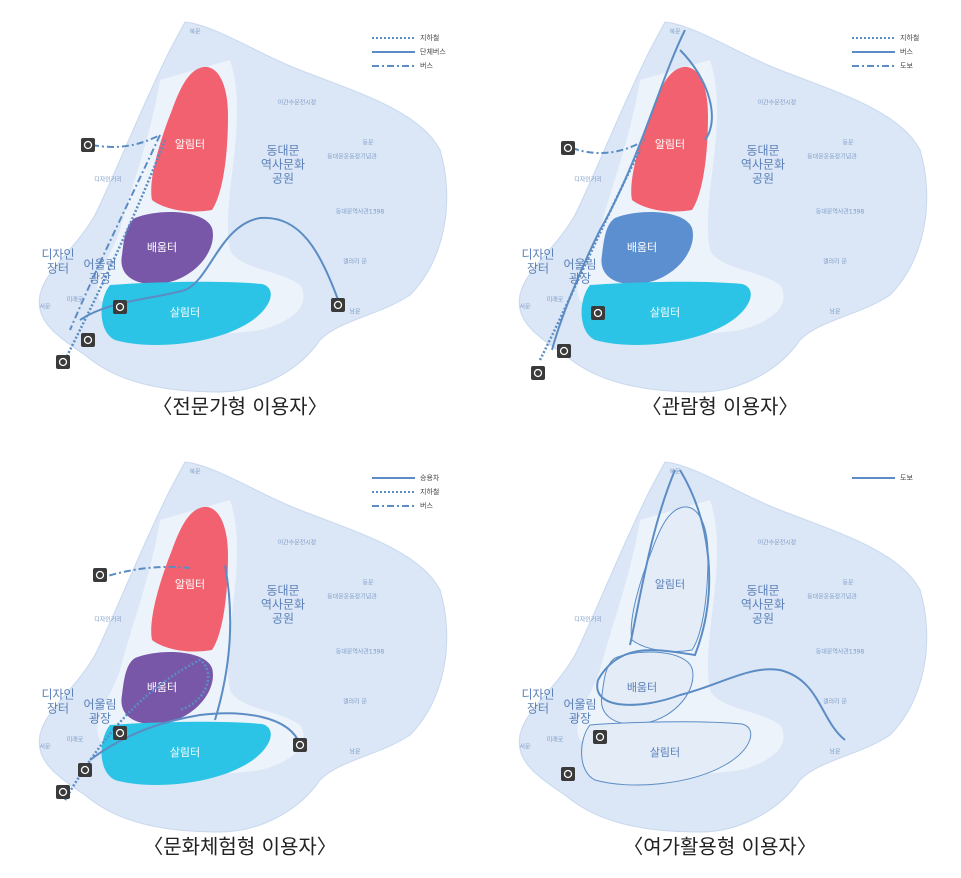  I want to click on zone-label: 살림터, so click(665, 752).